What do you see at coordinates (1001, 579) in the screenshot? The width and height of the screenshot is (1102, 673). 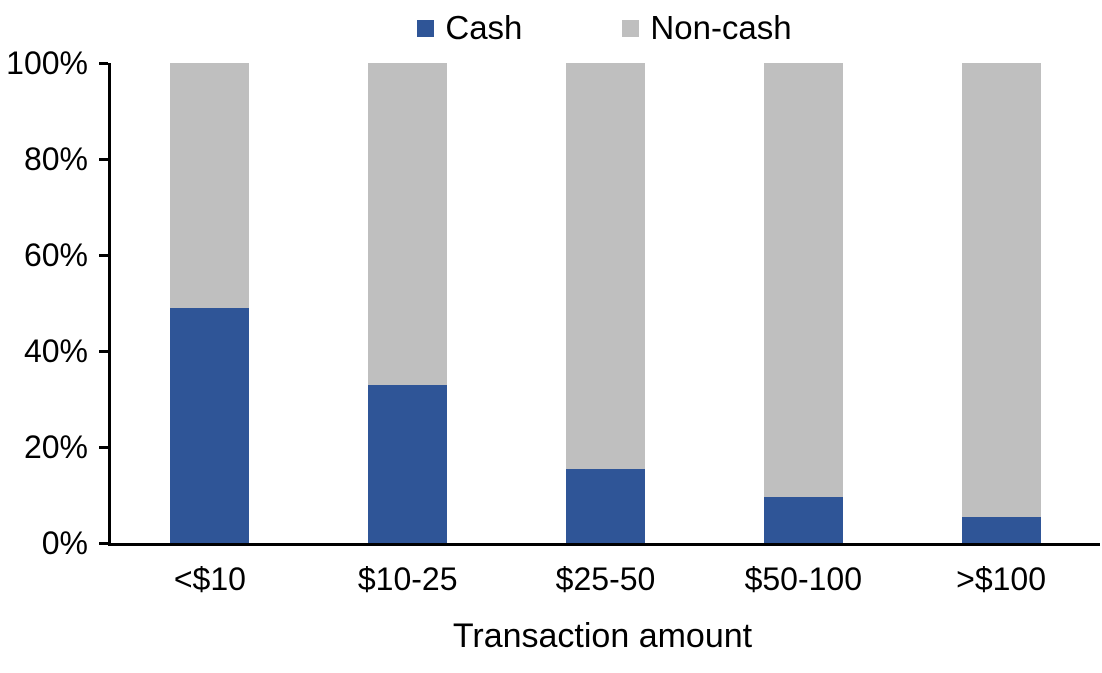 I see `x-tick-label: >$100` at bounding box center [1001, 579].